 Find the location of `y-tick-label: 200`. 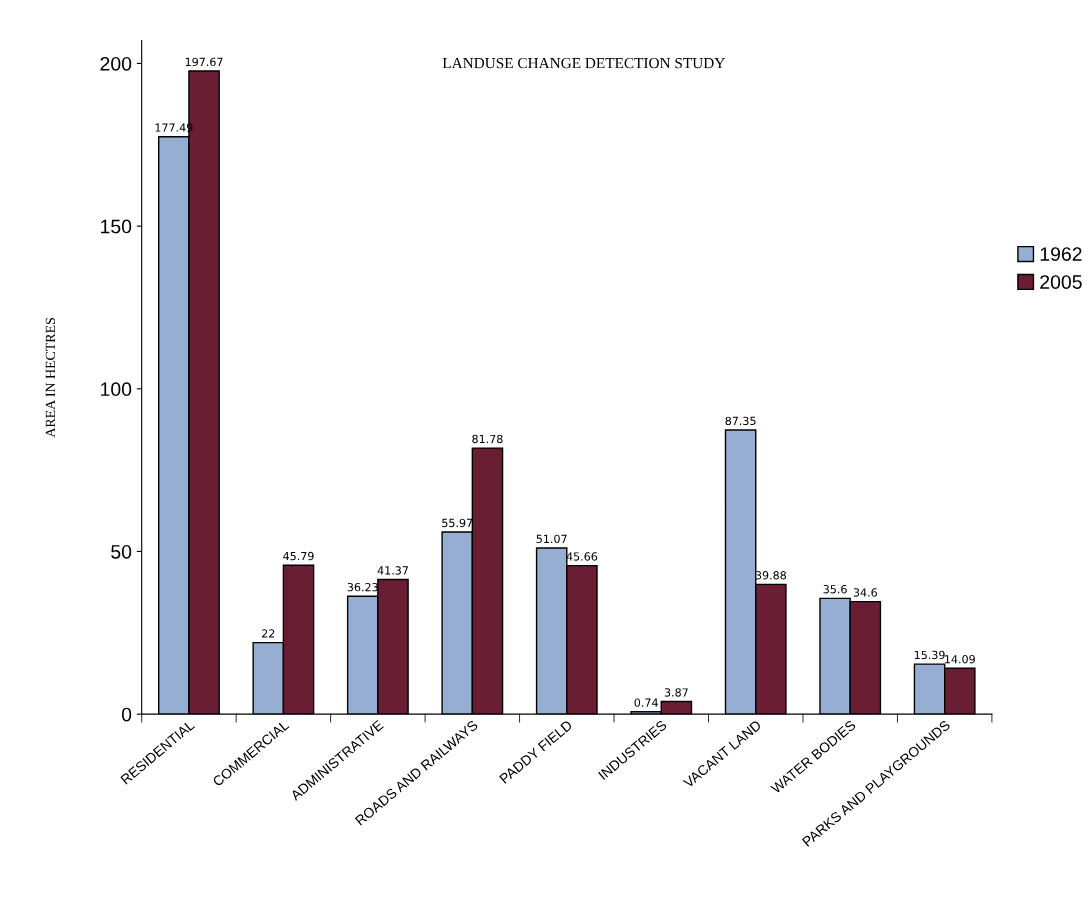

y-tick-label: 200 is located at coordinates (116, 63).